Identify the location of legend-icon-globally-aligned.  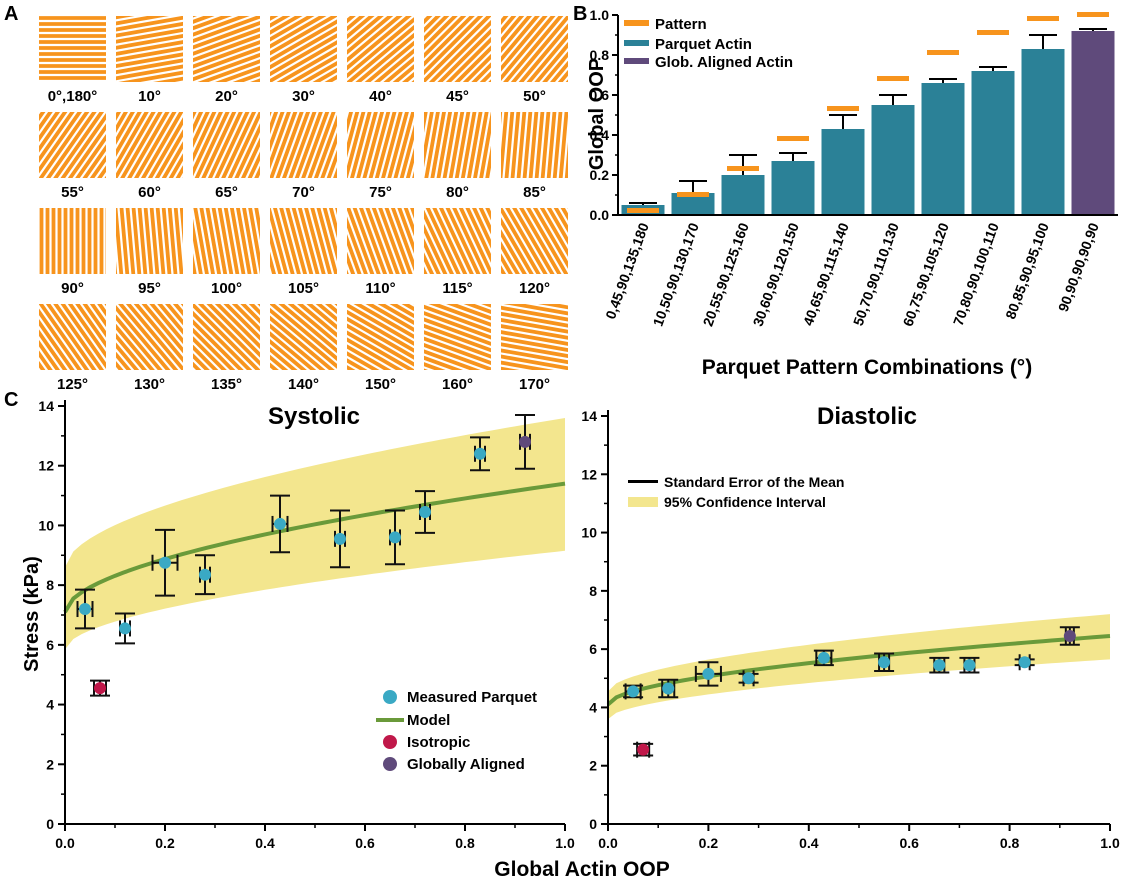
(390, 764).